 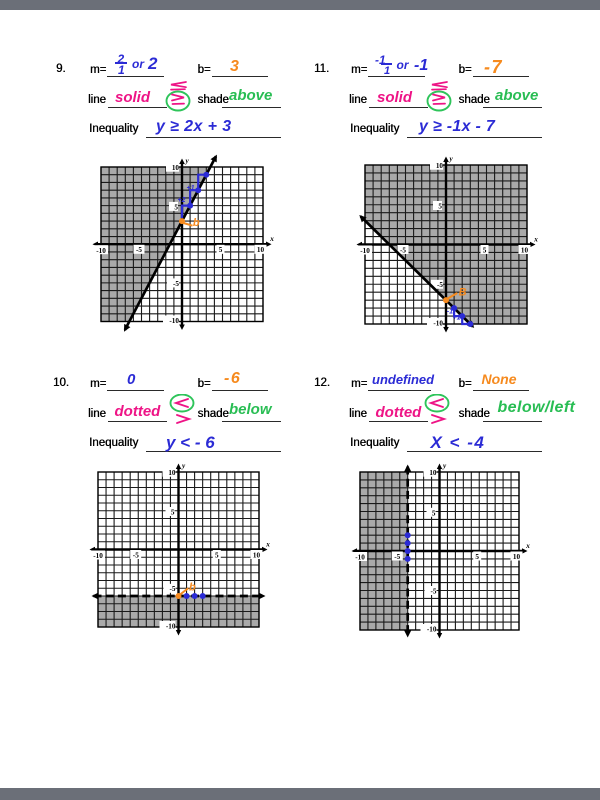 What do you see at coordinates (449, 311) in the screenshot?
I see `svg-text: -1` at bounding box center [449, 311].